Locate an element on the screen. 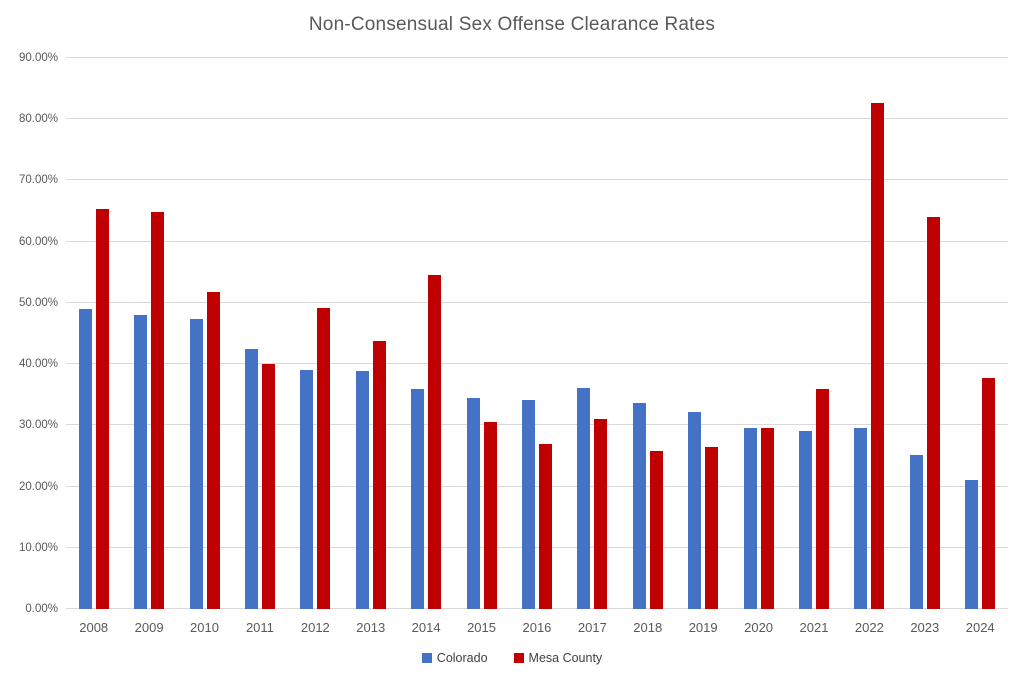  bar-group-2010 is located at coordinates (204, 333).